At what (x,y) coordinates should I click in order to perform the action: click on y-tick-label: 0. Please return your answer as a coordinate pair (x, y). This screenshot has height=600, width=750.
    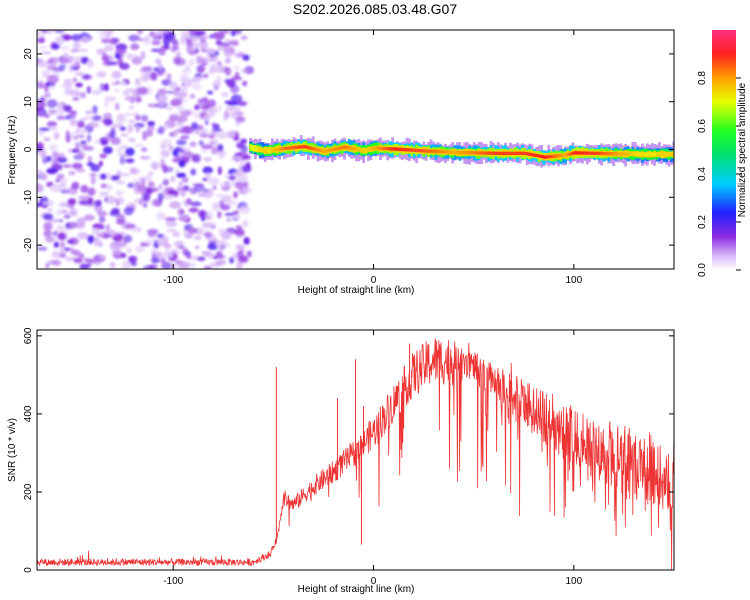
    Looking at the image, I should click on (28, 149).